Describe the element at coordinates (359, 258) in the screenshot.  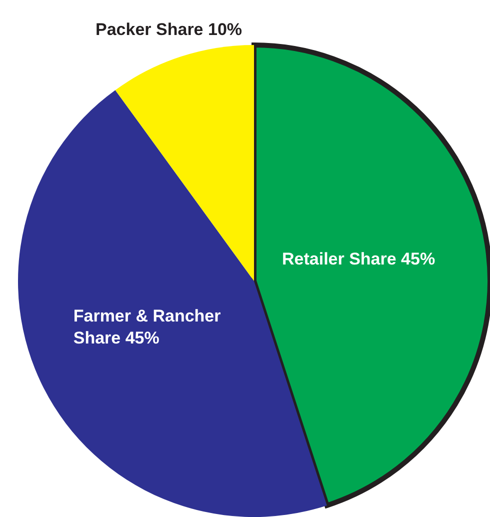
I see `slice-label: Retailer Share 45%` at that location.